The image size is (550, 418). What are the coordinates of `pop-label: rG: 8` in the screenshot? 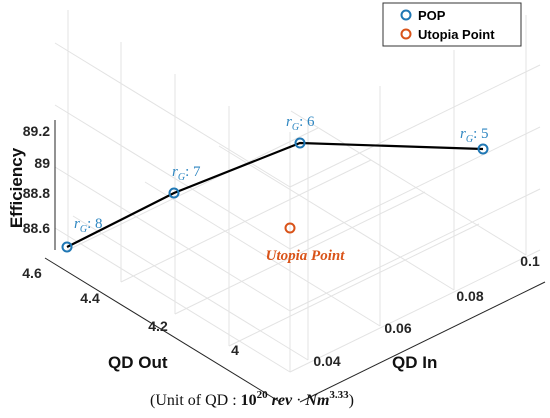 It's located at (88, 225).